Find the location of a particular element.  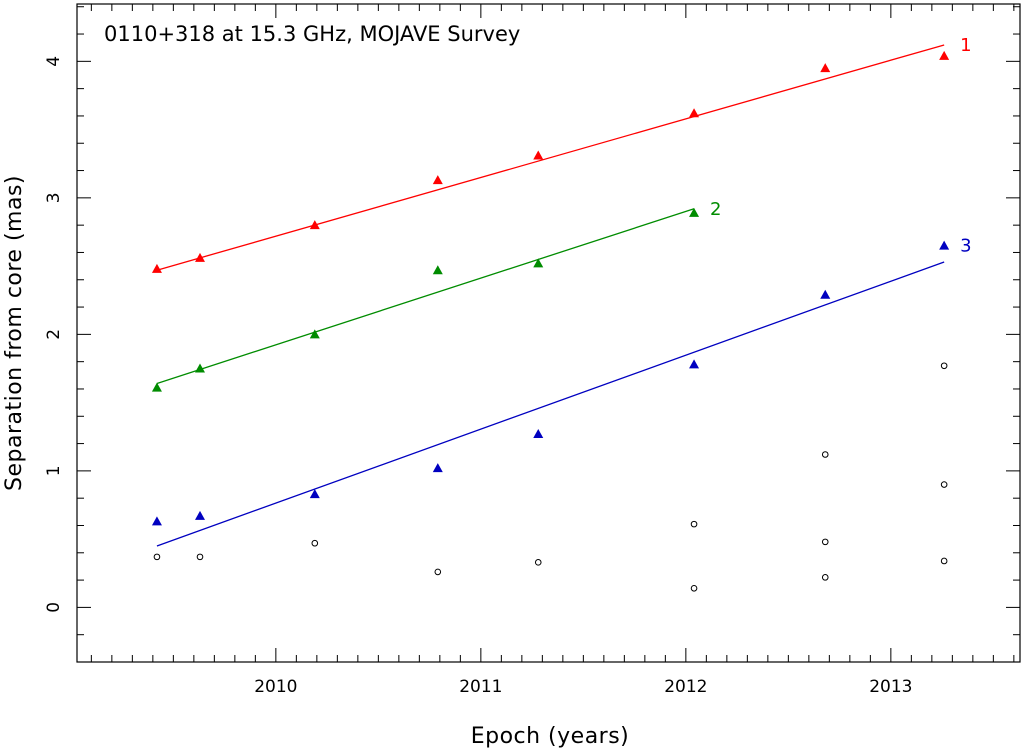

series-labels: 1 2 3 is located at coordinates (841, 146).